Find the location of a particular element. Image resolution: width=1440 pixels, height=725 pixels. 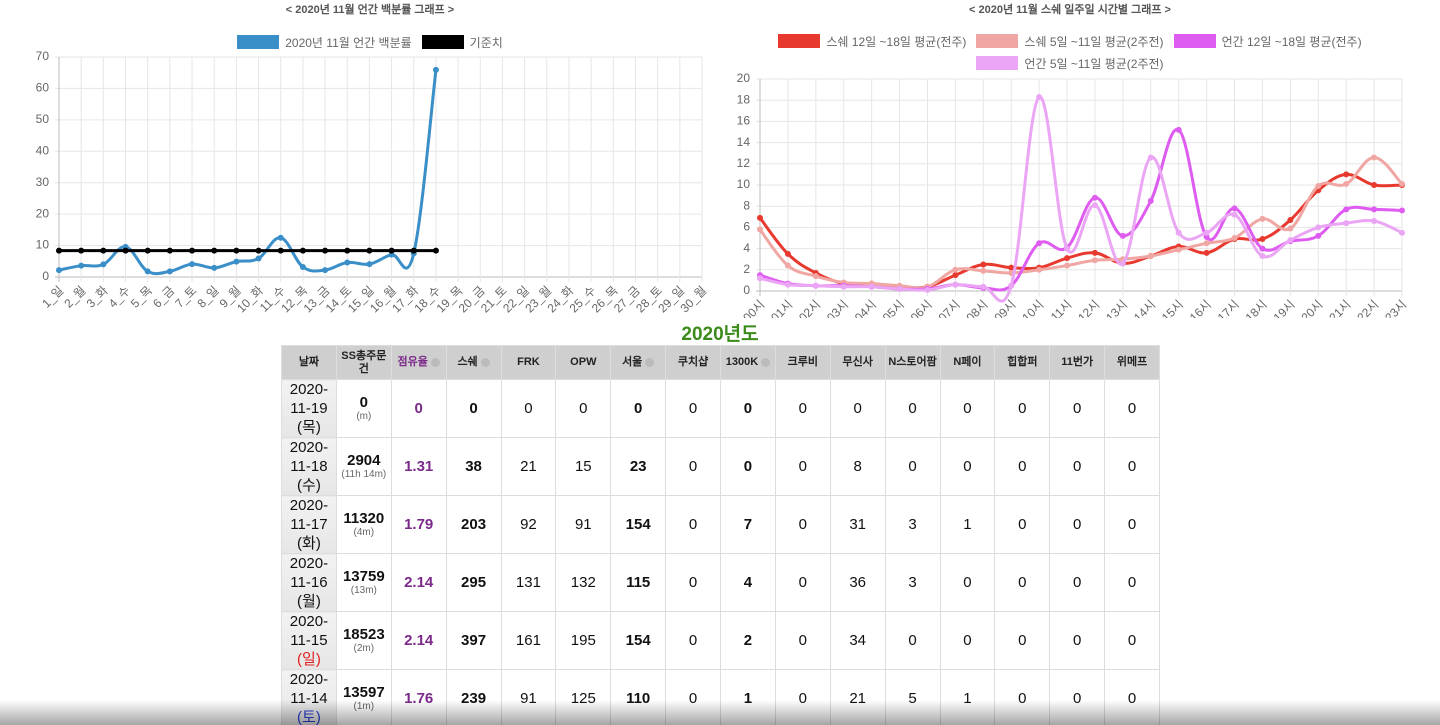

header-label: 점유율 is located at coordinates (412, 362).